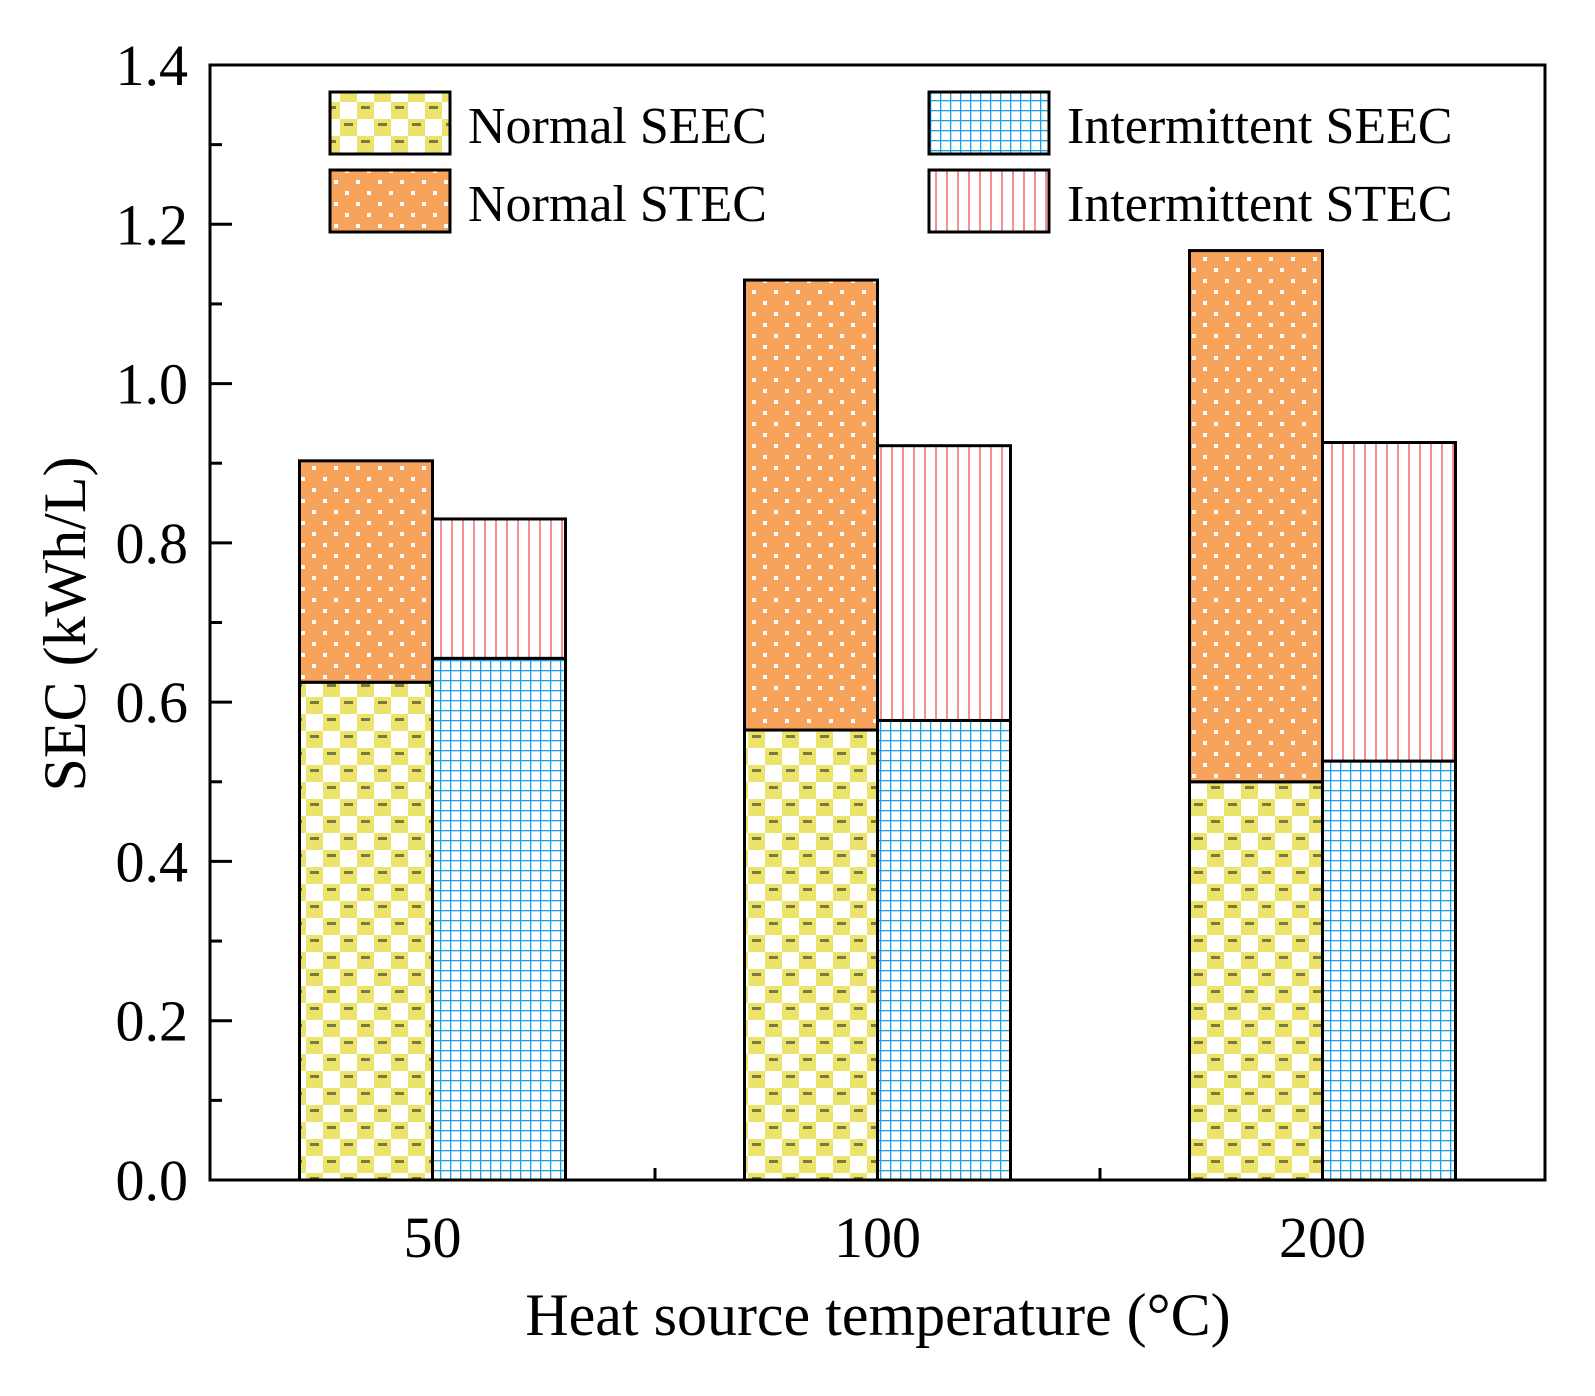  Describe the element at coordinates (989, 201) in the screenshot. I see `legend-swatch-intermittent-stec` at that location.